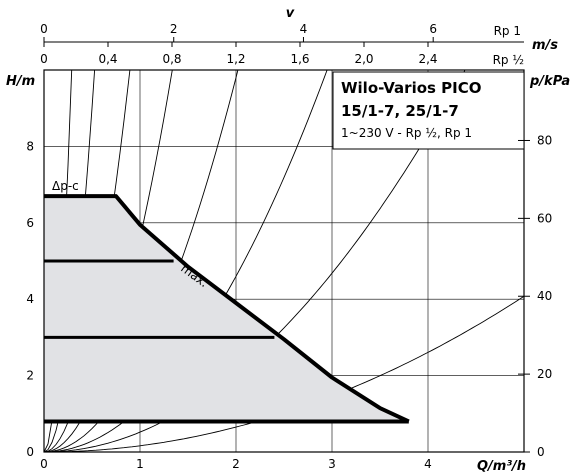 The height and width of the screenshot is (476, 573). What do you see at coordinates (299, 59) in the screenshot?
I see `top-axis-2-tick-label: 1,6` at bounding box center [299, 59].